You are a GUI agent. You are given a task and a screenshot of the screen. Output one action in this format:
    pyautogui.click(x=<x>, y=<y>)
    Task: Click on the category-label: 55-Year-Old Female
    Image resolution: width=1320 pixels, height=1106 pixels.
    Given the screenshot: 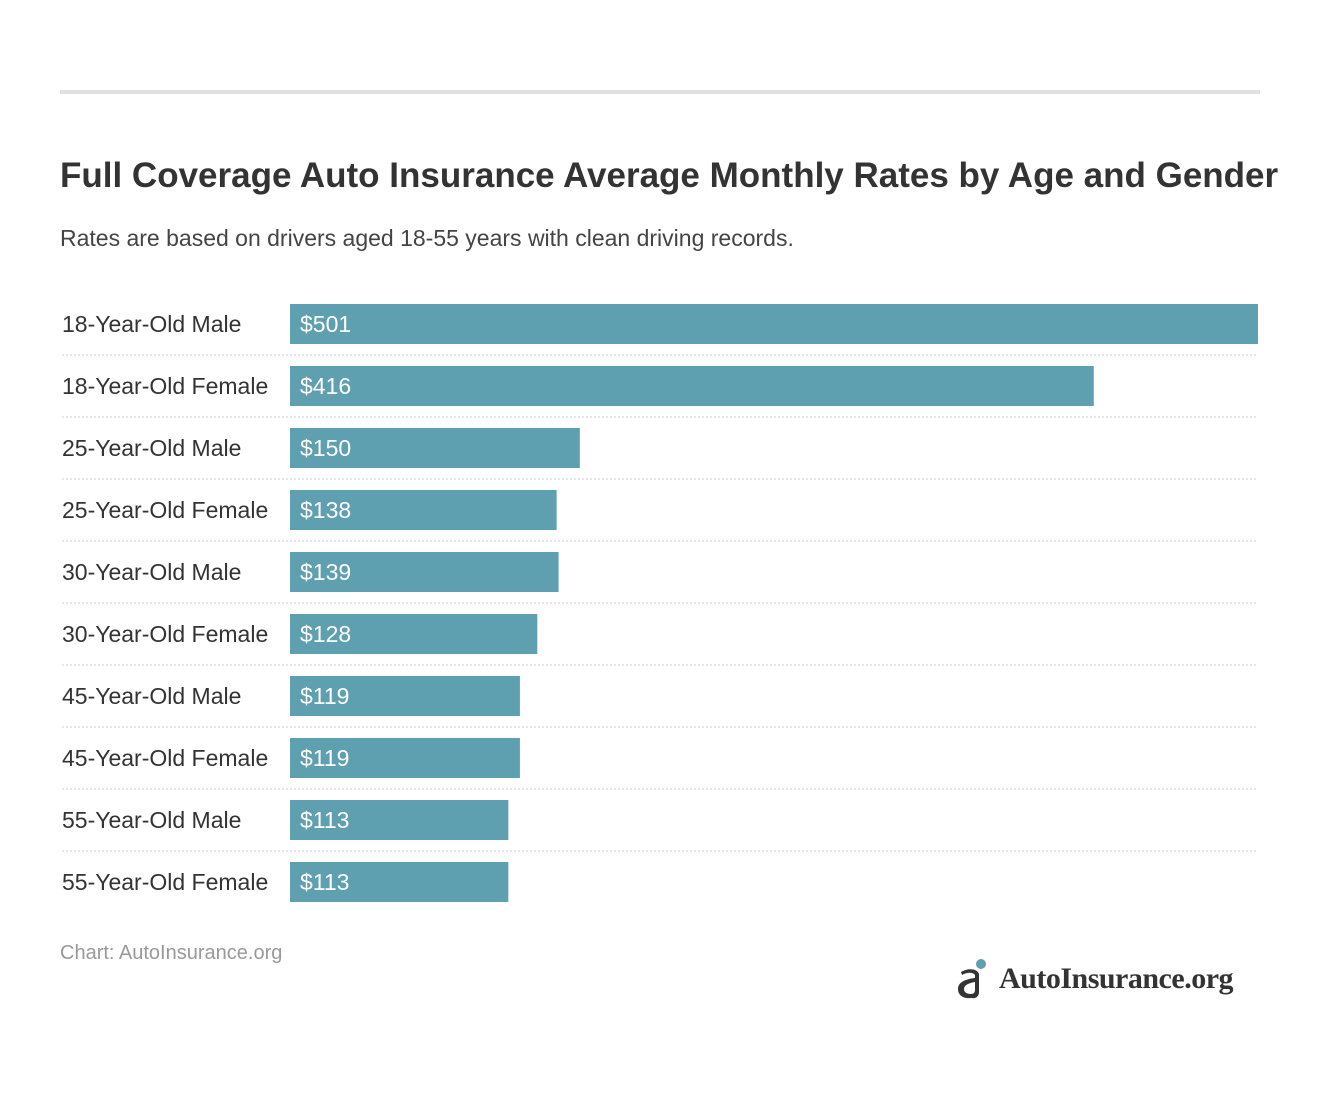 What is the action you would take?
    pyautogui.click(x=165, y=882)
    